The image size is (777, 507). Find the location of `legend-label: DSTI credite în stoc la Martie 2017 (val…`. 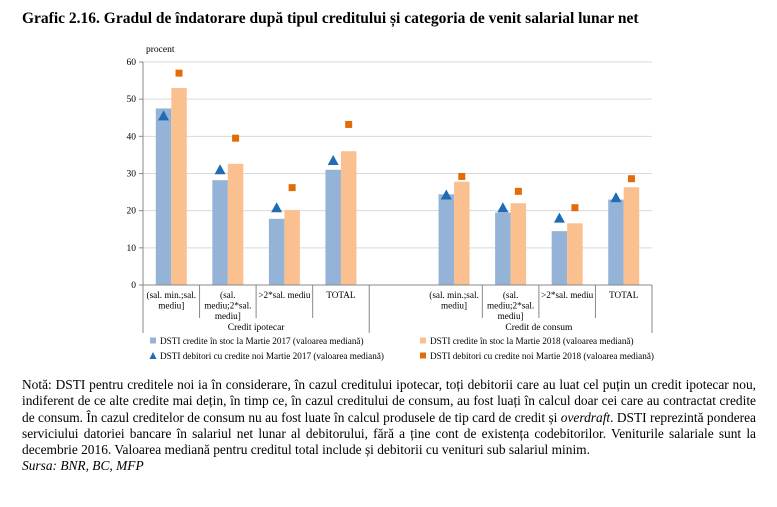

legend-label: DSTI credite în stoc la Martie 2017 (val… is located at coordinates (262, 341).